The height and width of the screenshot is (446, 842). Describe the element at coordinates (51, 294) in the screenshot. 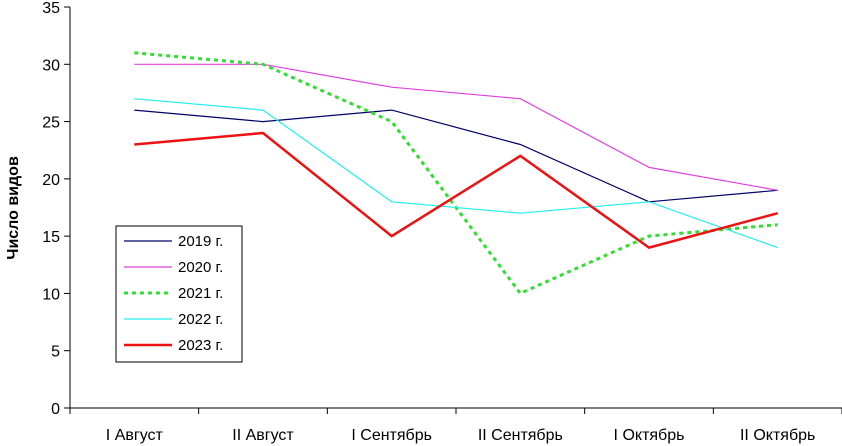

I see `y-tick-label: 10` at that location.